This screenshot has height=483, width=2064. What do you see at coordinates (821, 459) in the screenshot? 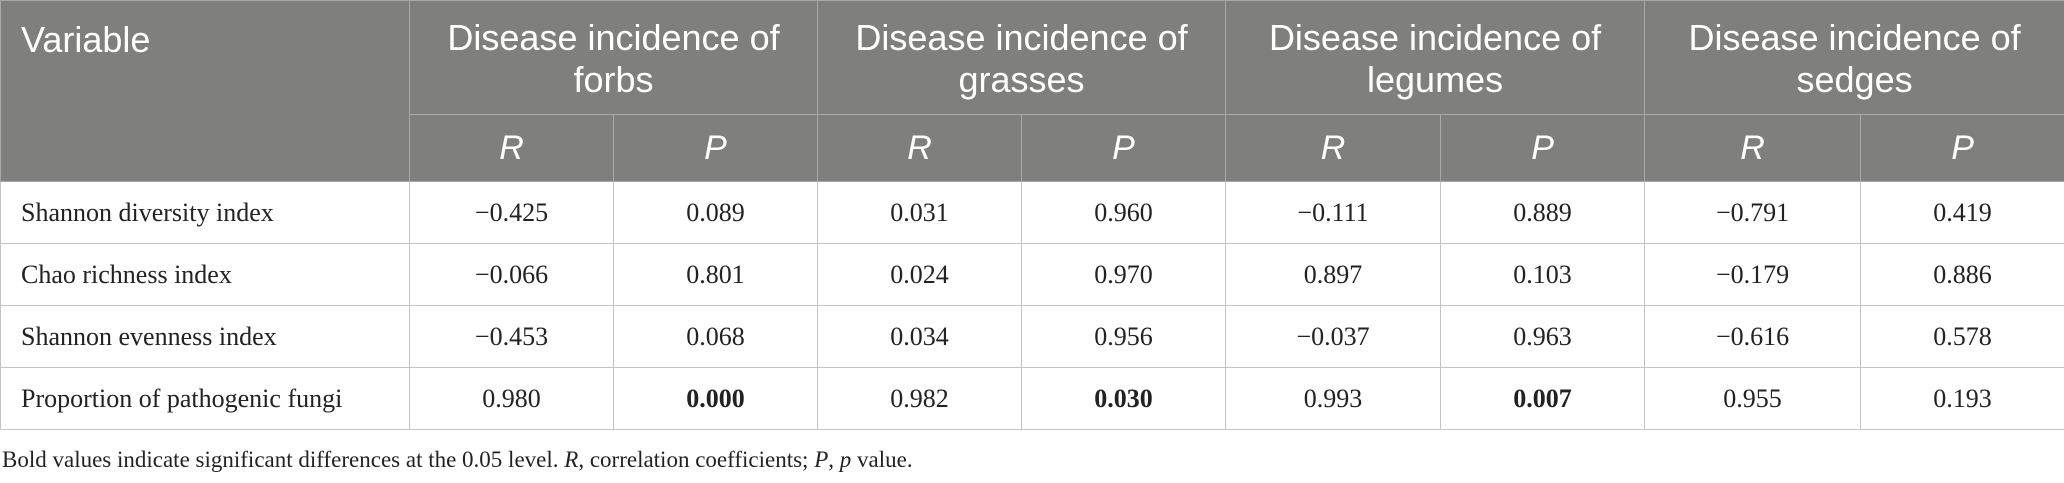
I see `footnote-p-symbol: P` at bounding box center [821, 459].